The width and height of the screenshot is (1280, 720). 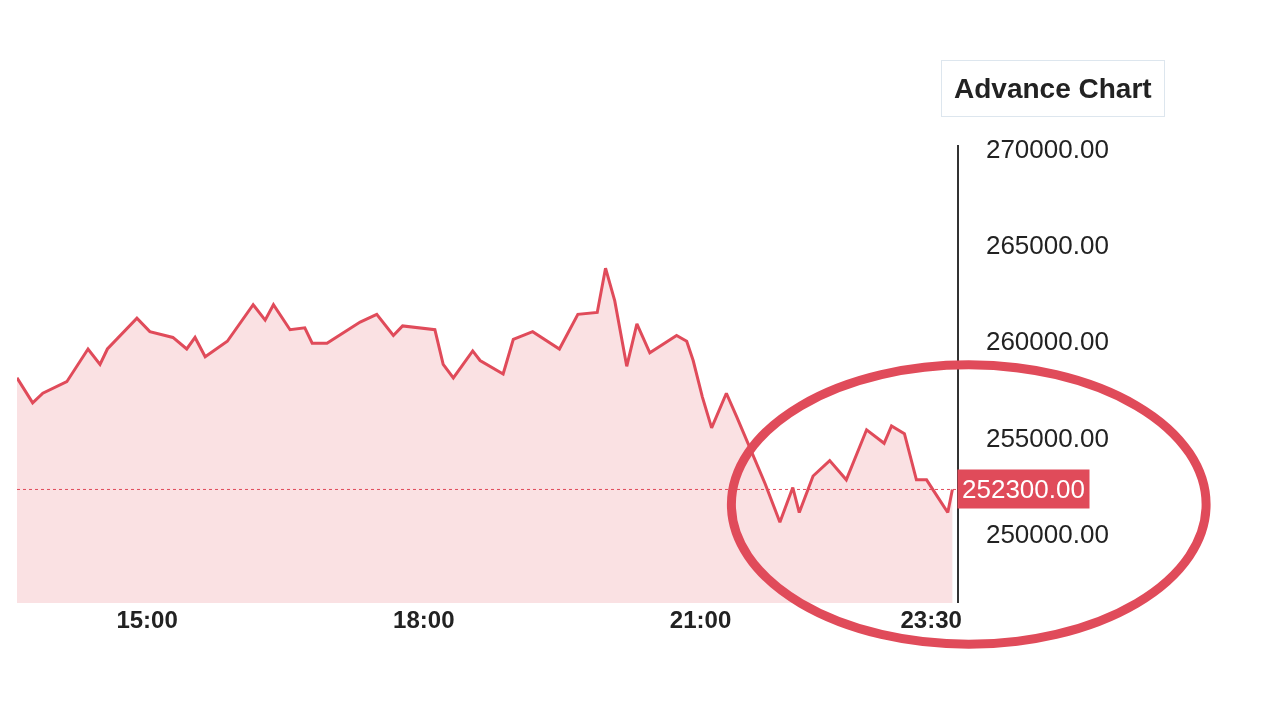 What do you see at coordinates (1053, 88) in the screenshot?
I see `text: Advance Chart` at bounding box center [1053, 88].